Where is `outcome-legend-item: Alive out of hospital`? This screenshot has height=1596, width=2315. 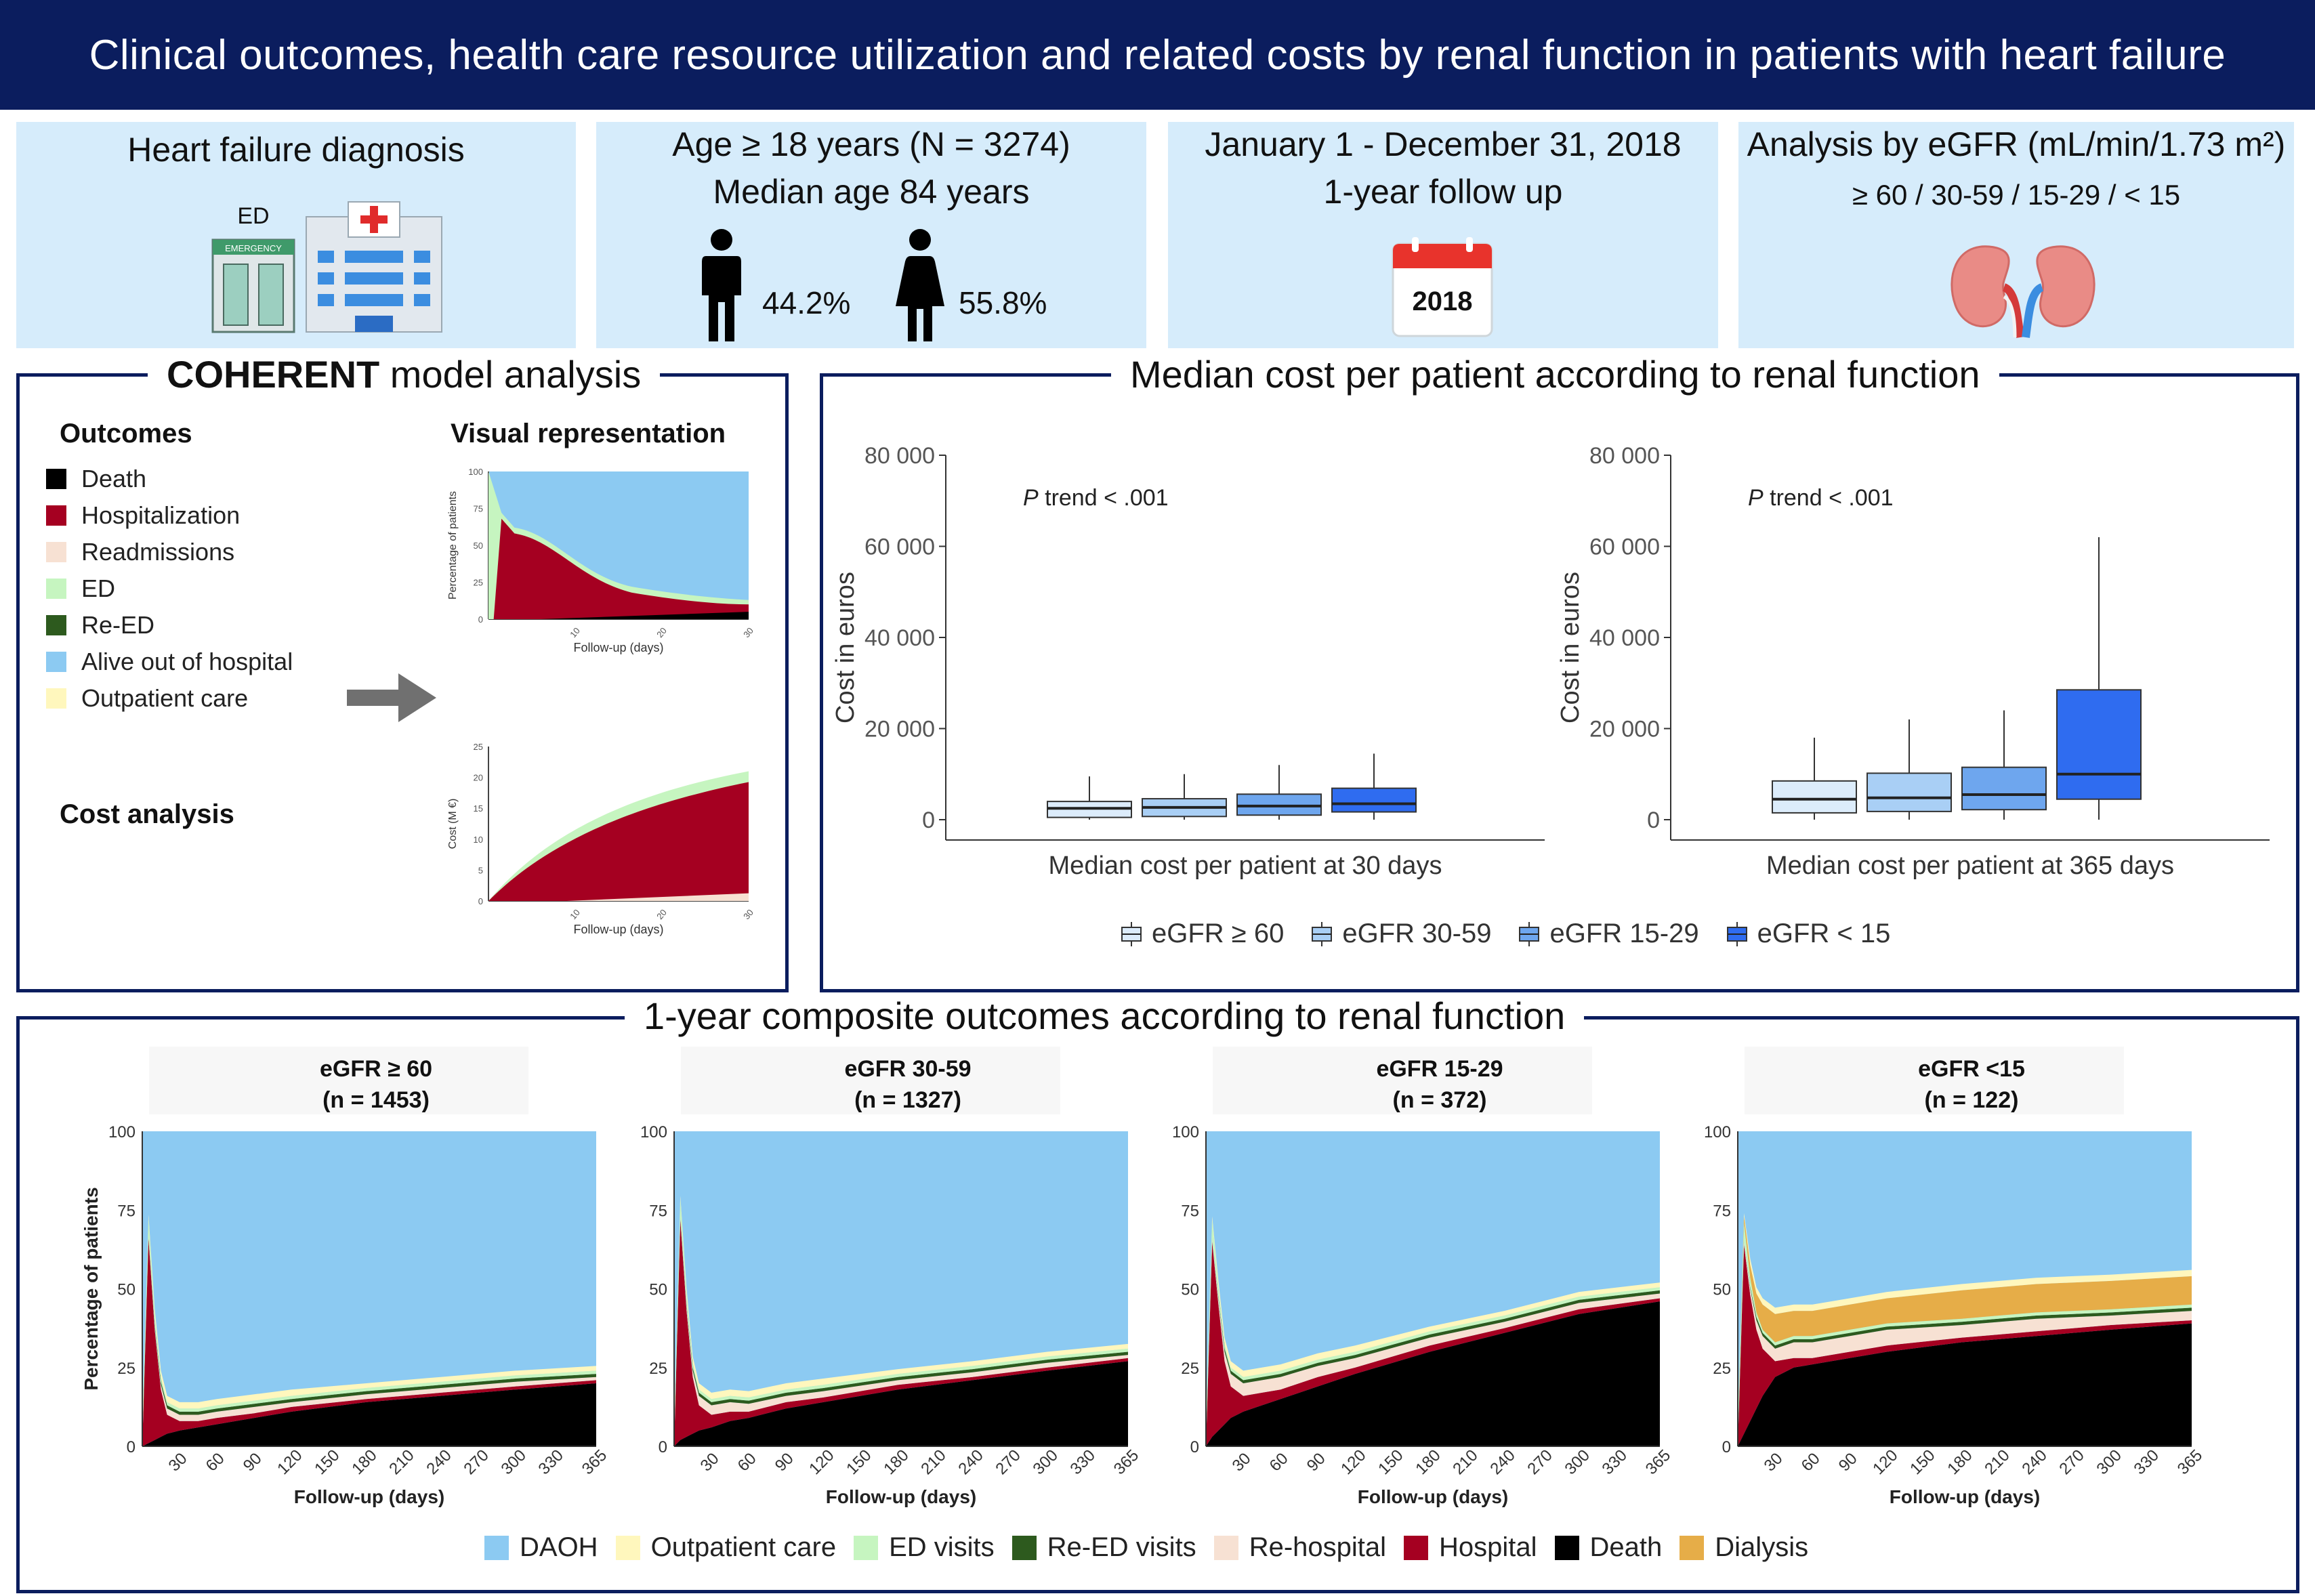 outcome-legend-item: Alive out of hospital is located at coordinates (169, 662).